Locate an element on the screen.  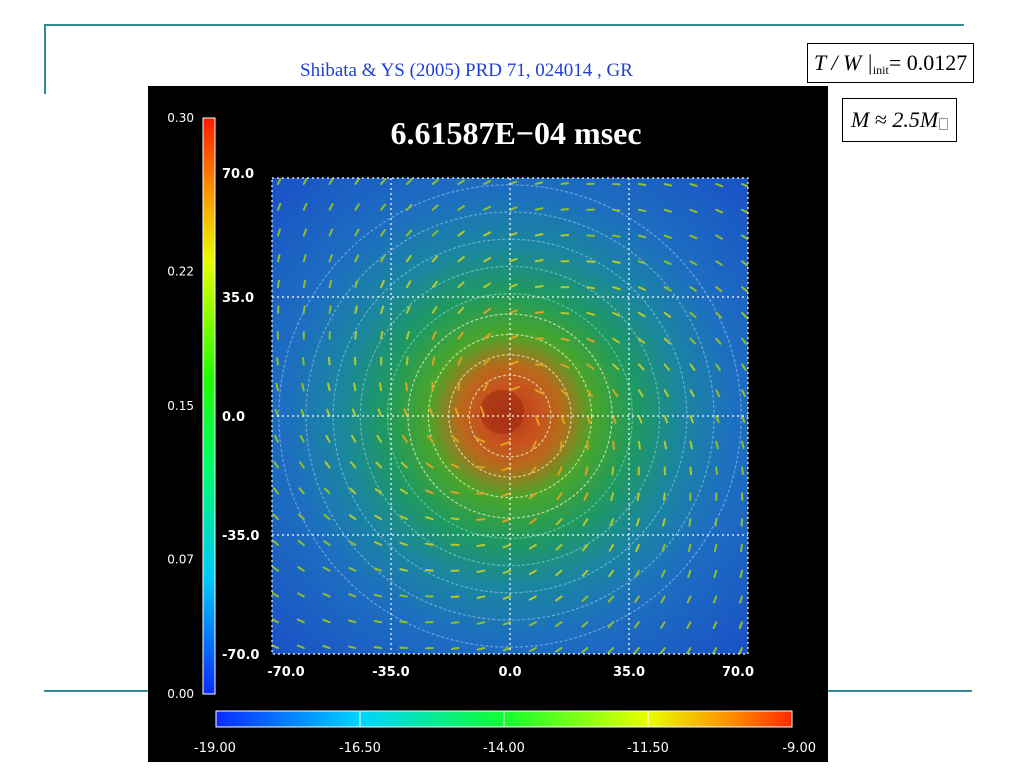
mass-equation: M ≈ 2.5M is located at coordinates (900, 120).